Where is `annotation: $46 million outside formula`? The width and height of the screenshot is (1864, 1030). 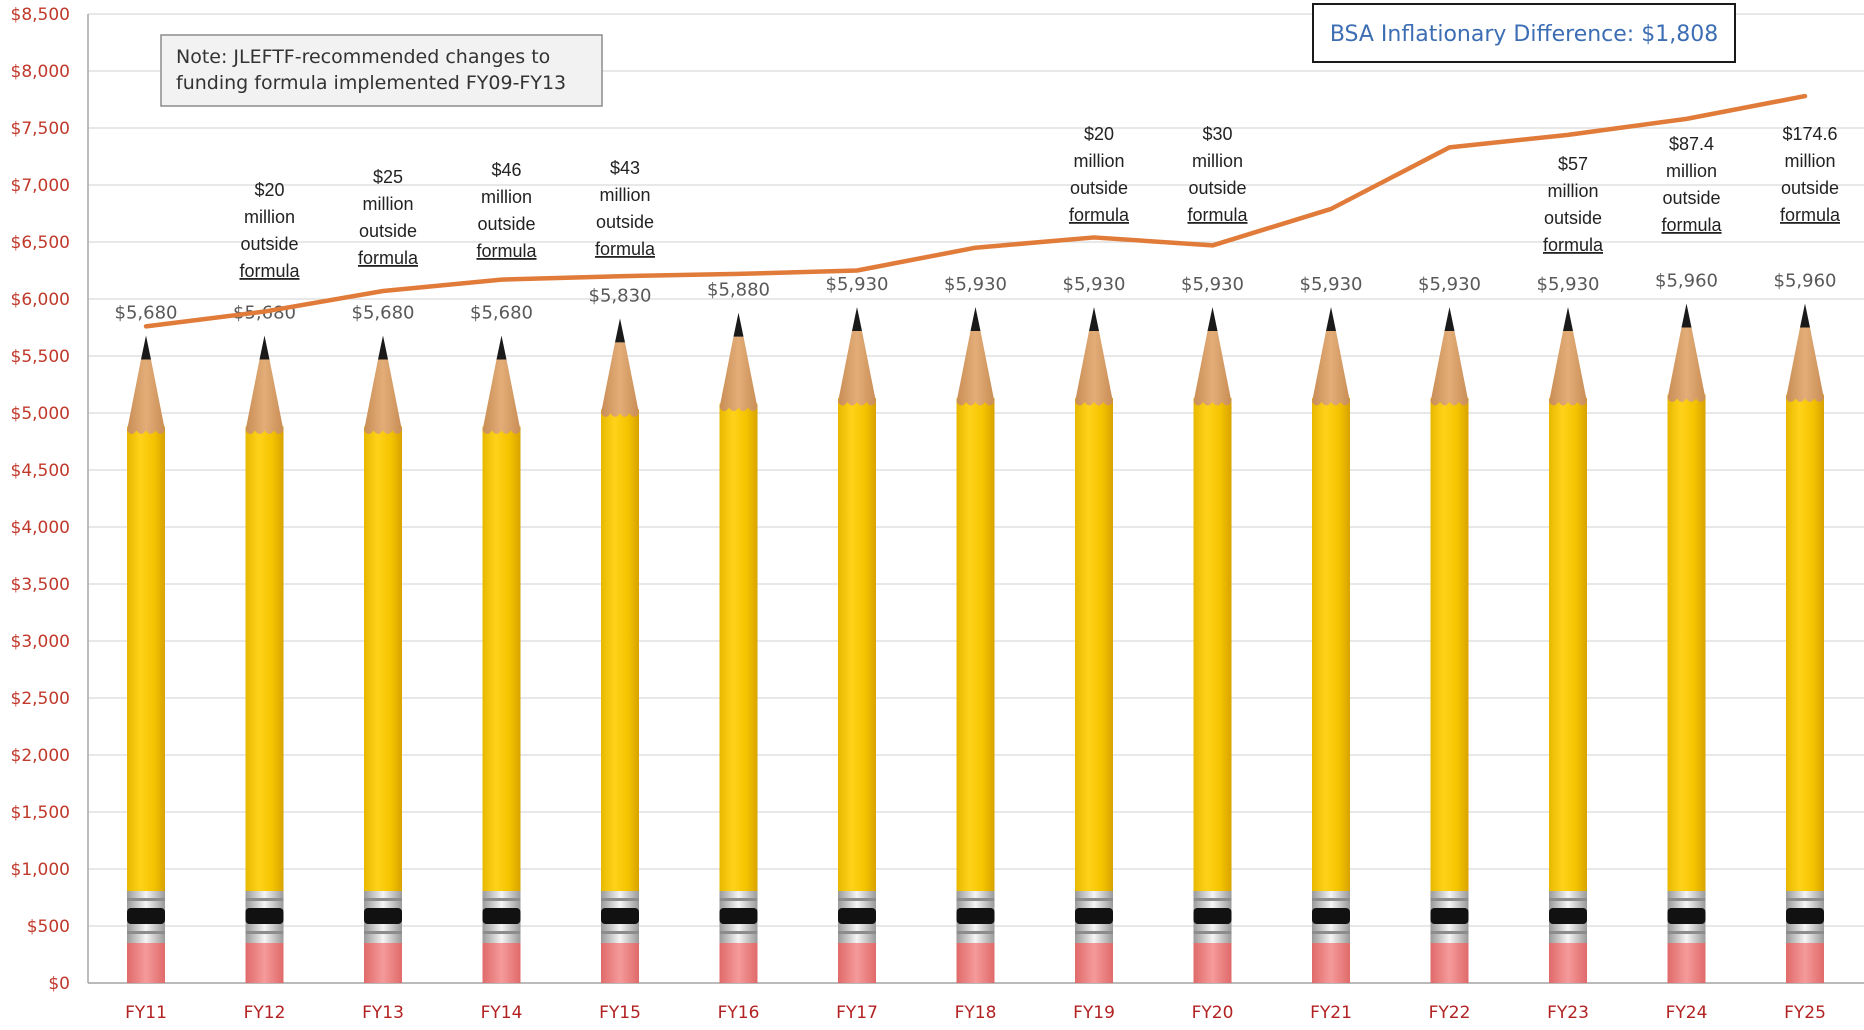
annotation: $46 million outside formula is located at coordinates (506, 210).